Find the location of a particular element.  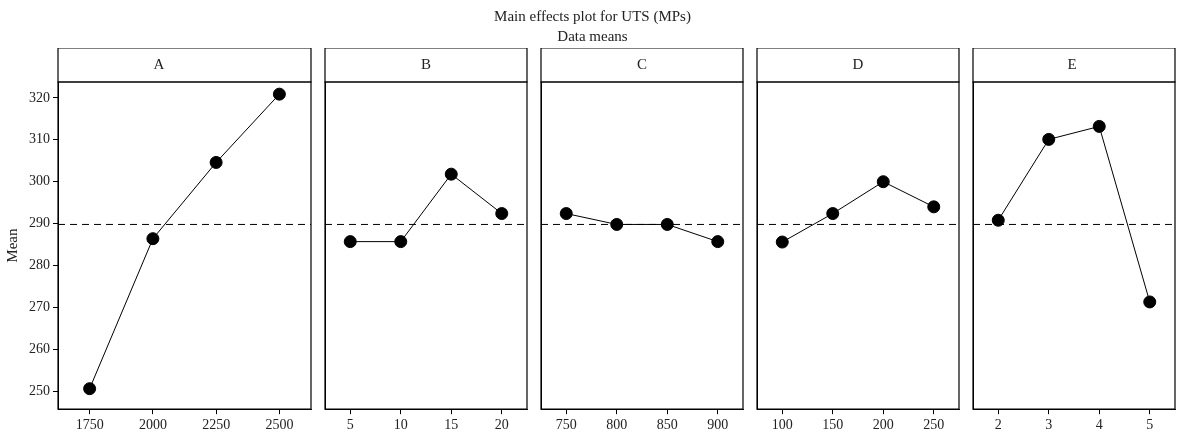

x-tick-label: 3 is located at coordinates (1049, 425).